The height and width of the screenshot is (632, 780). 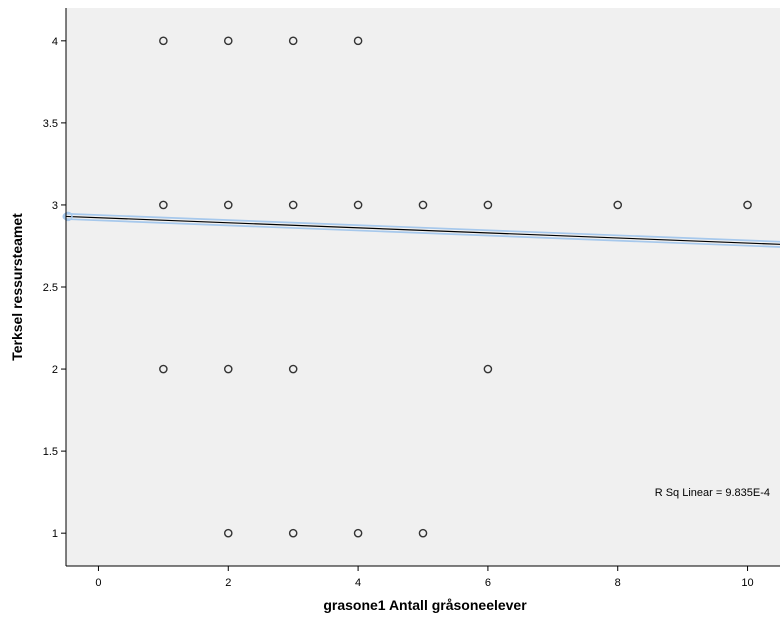 What do you see at coordinates (50, 452) in the screenshot?
I see `y-tick-label: 1.5` at bounding box center [50, 452].